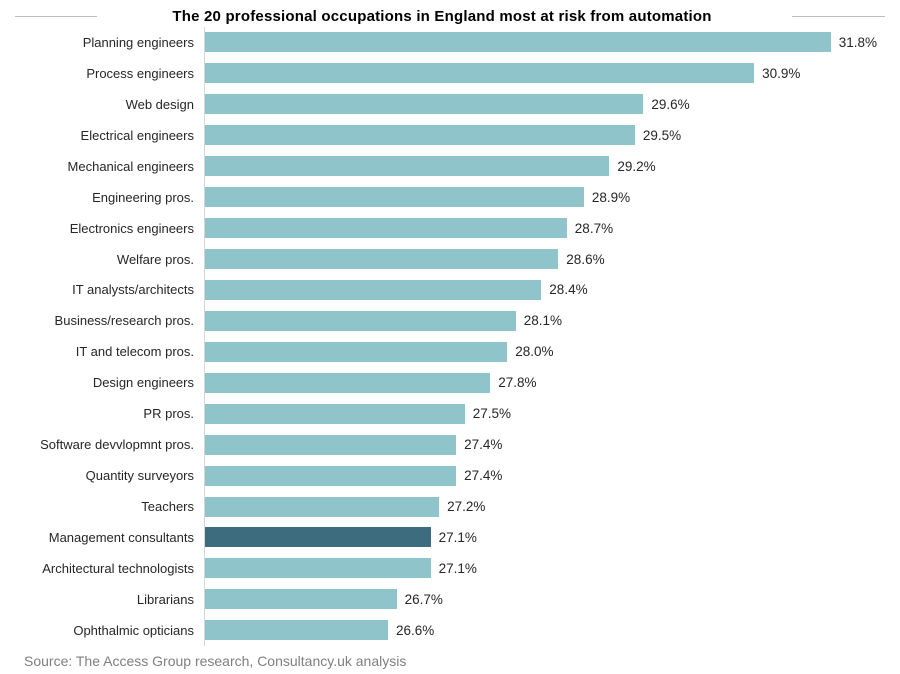  Describe the element at coordinates (165, 599) in the screenshot. I see `category-label: Librarians` at that location.